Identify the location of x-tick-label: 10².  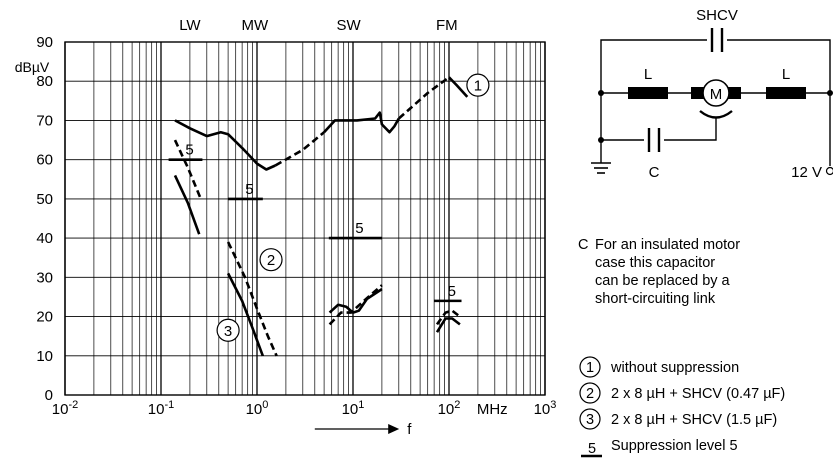
(449, 408).